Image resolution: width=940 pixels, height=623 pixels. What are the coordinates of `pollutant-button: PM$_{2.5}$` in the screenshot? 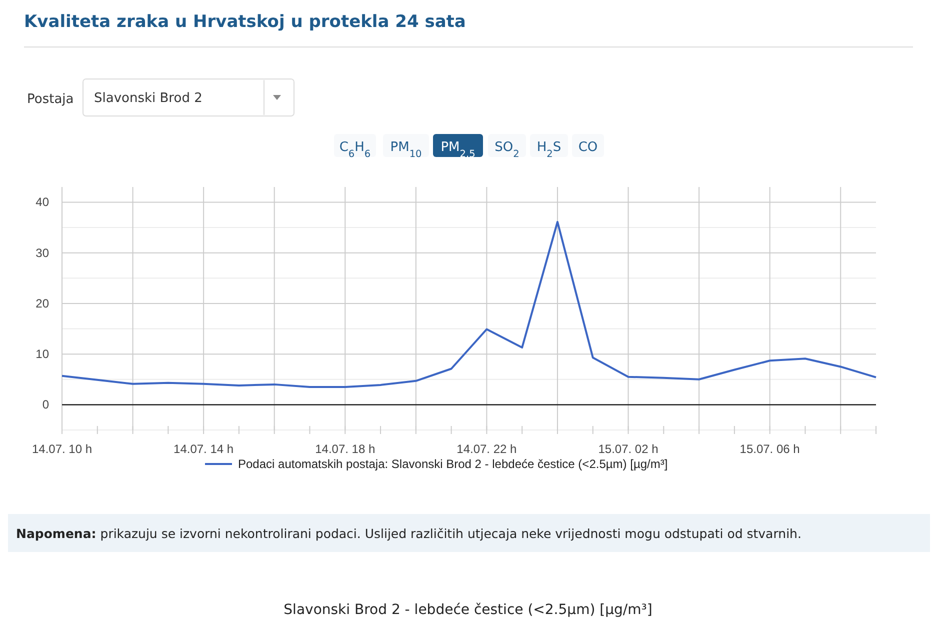 It's located at (458, 147).